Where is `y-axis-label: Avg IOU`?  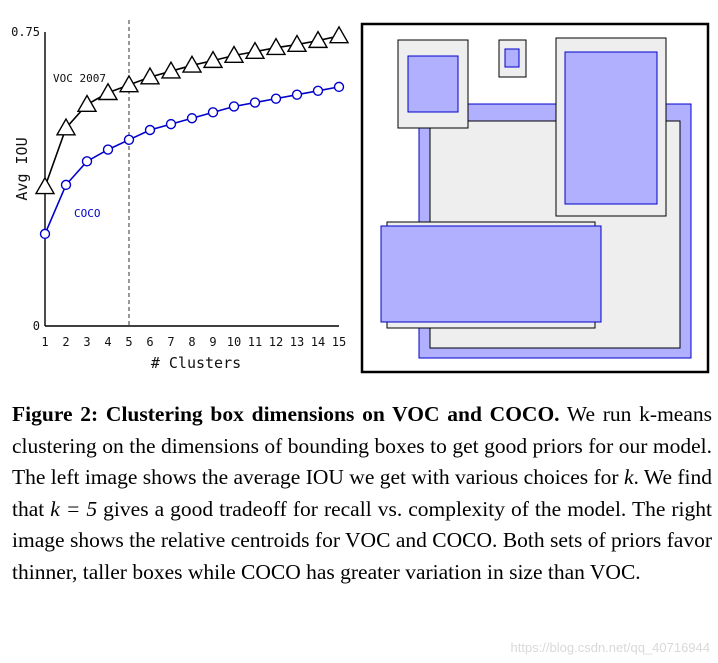 y-axis-label: Avg IOU is located at coordinates (22, 168).